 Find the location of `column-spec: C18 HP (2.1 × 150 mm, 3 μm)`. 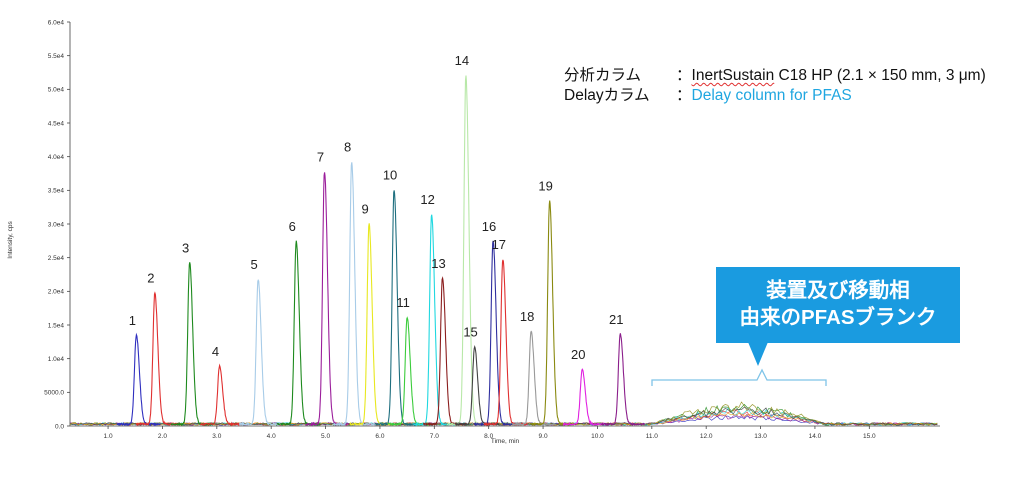

column-spec: C18 HP (2.1 × 150 mm, 3 μm) is located at coordinates (880, 75).